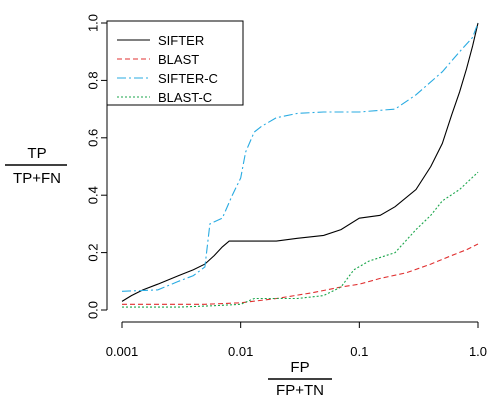 This screenshot has height=400, width=491. What do you see at coordinates (359, 351) in the screenshot?
I see `x-tick-label: 0.1` at bounding box center [359, 351].